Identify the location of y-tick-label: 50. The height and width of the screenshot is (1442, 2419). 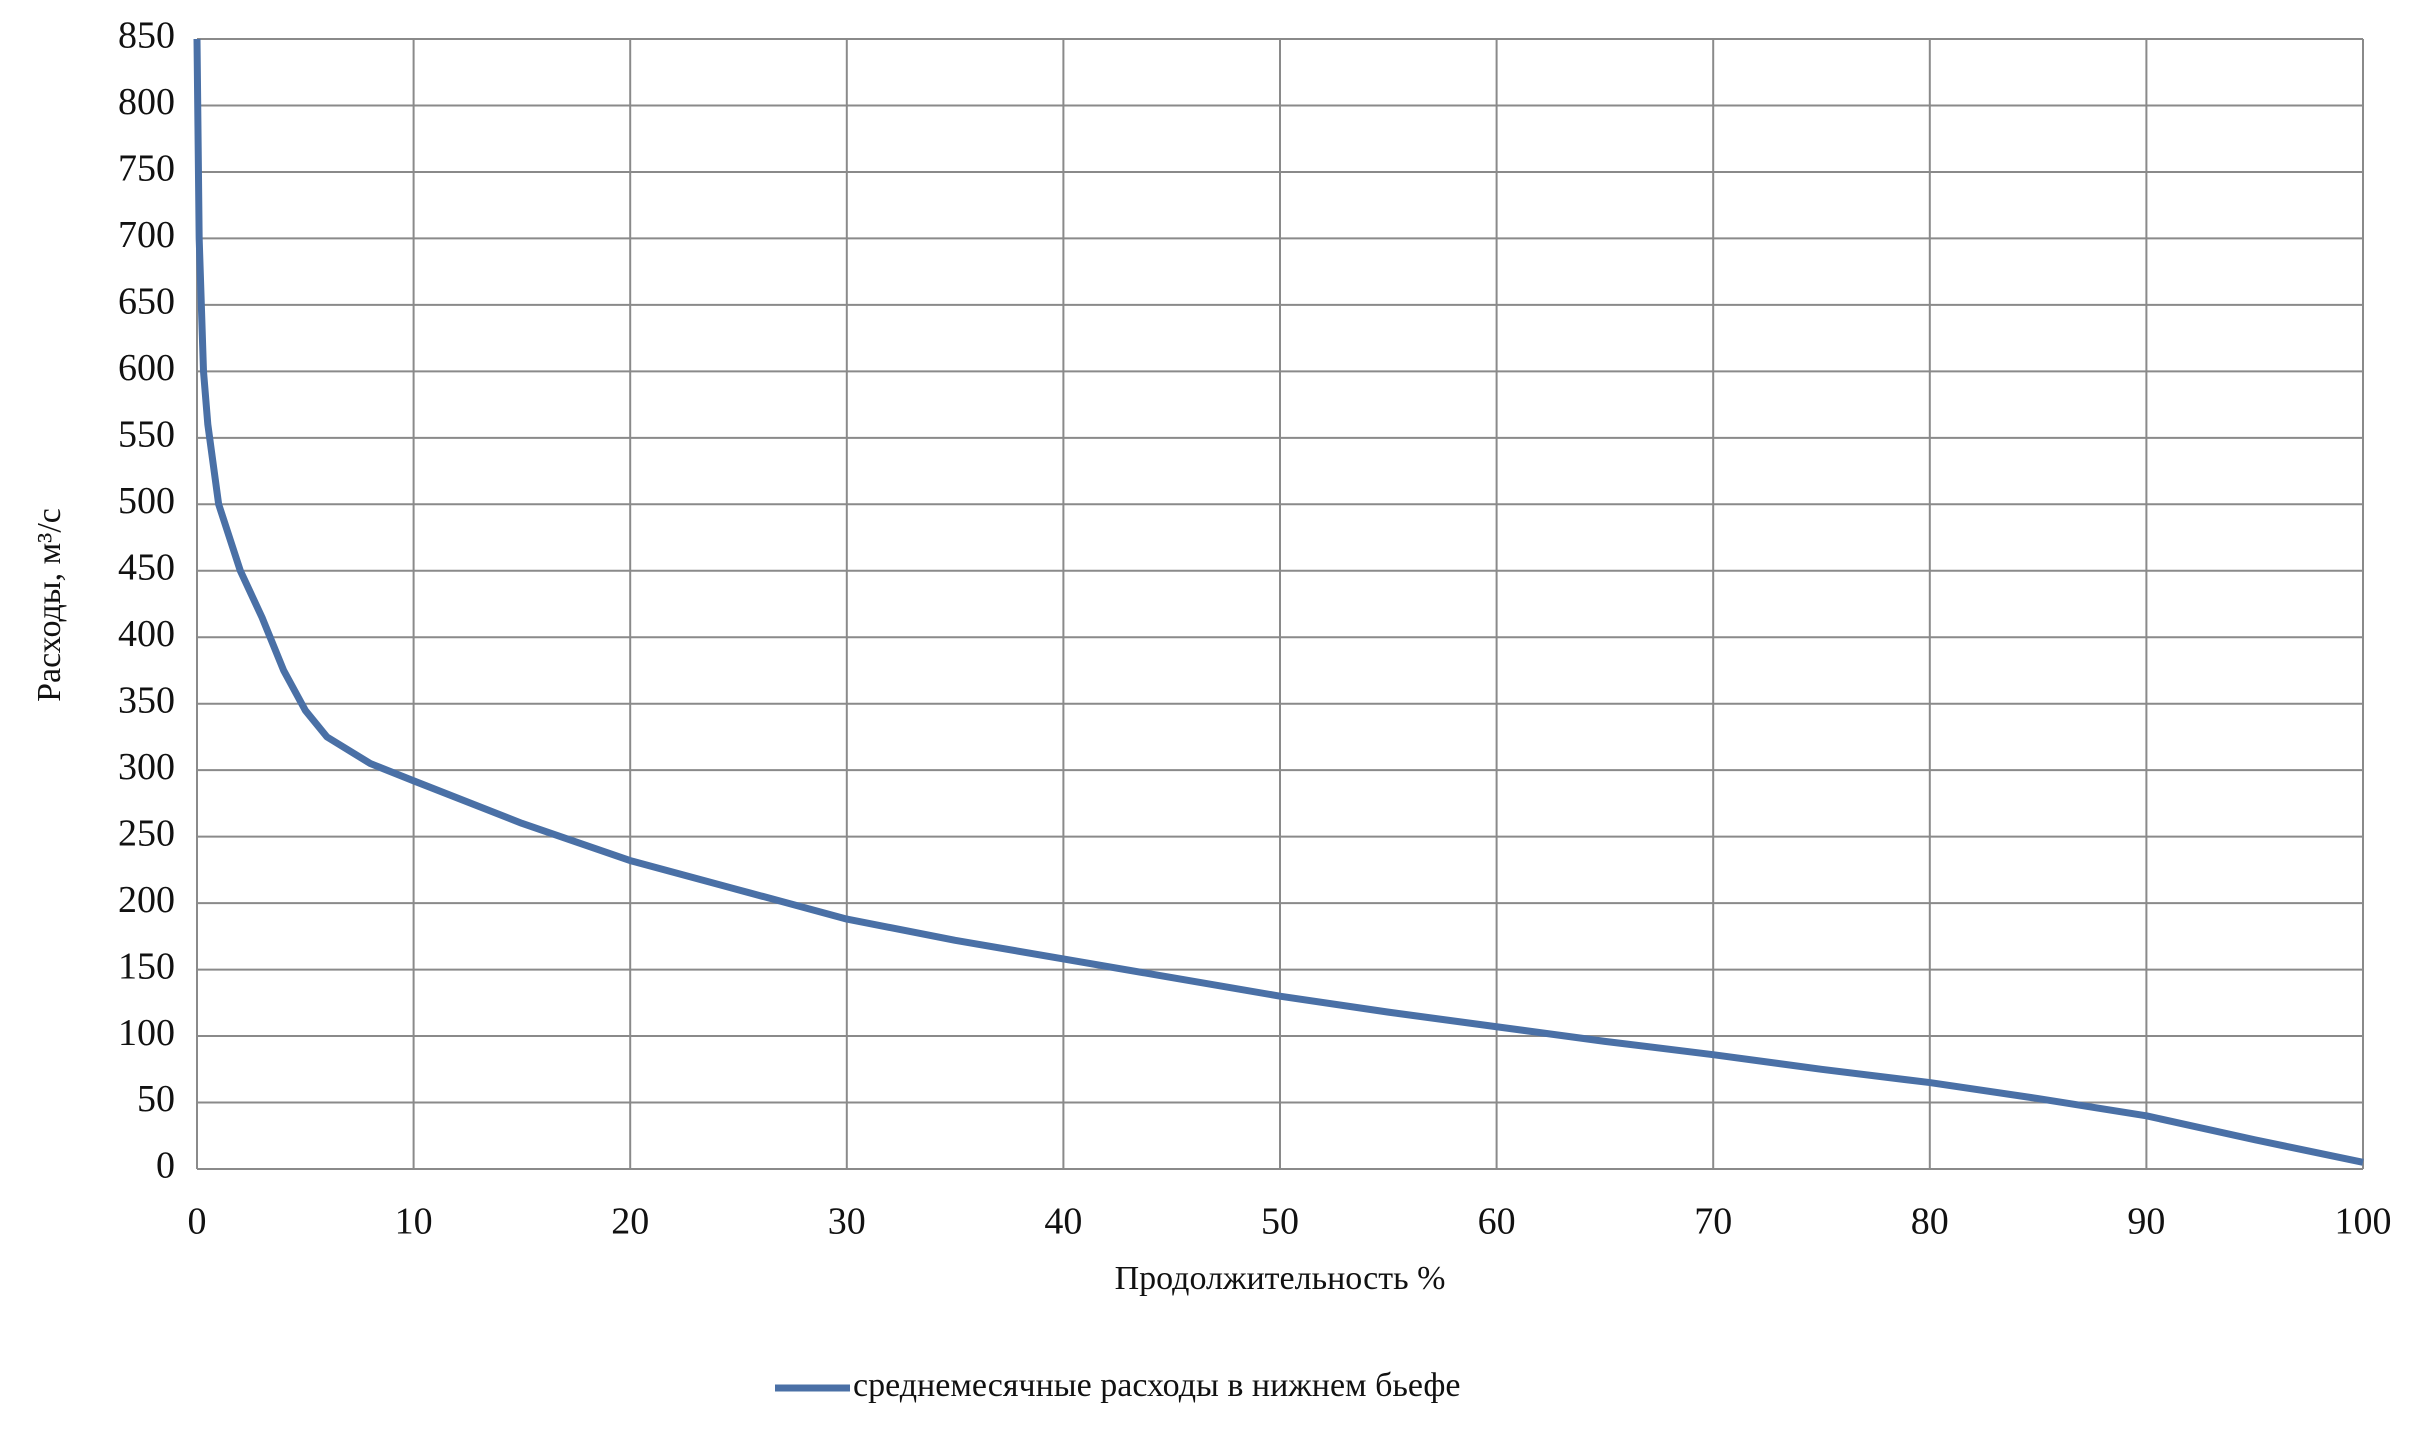
(156, 1099).